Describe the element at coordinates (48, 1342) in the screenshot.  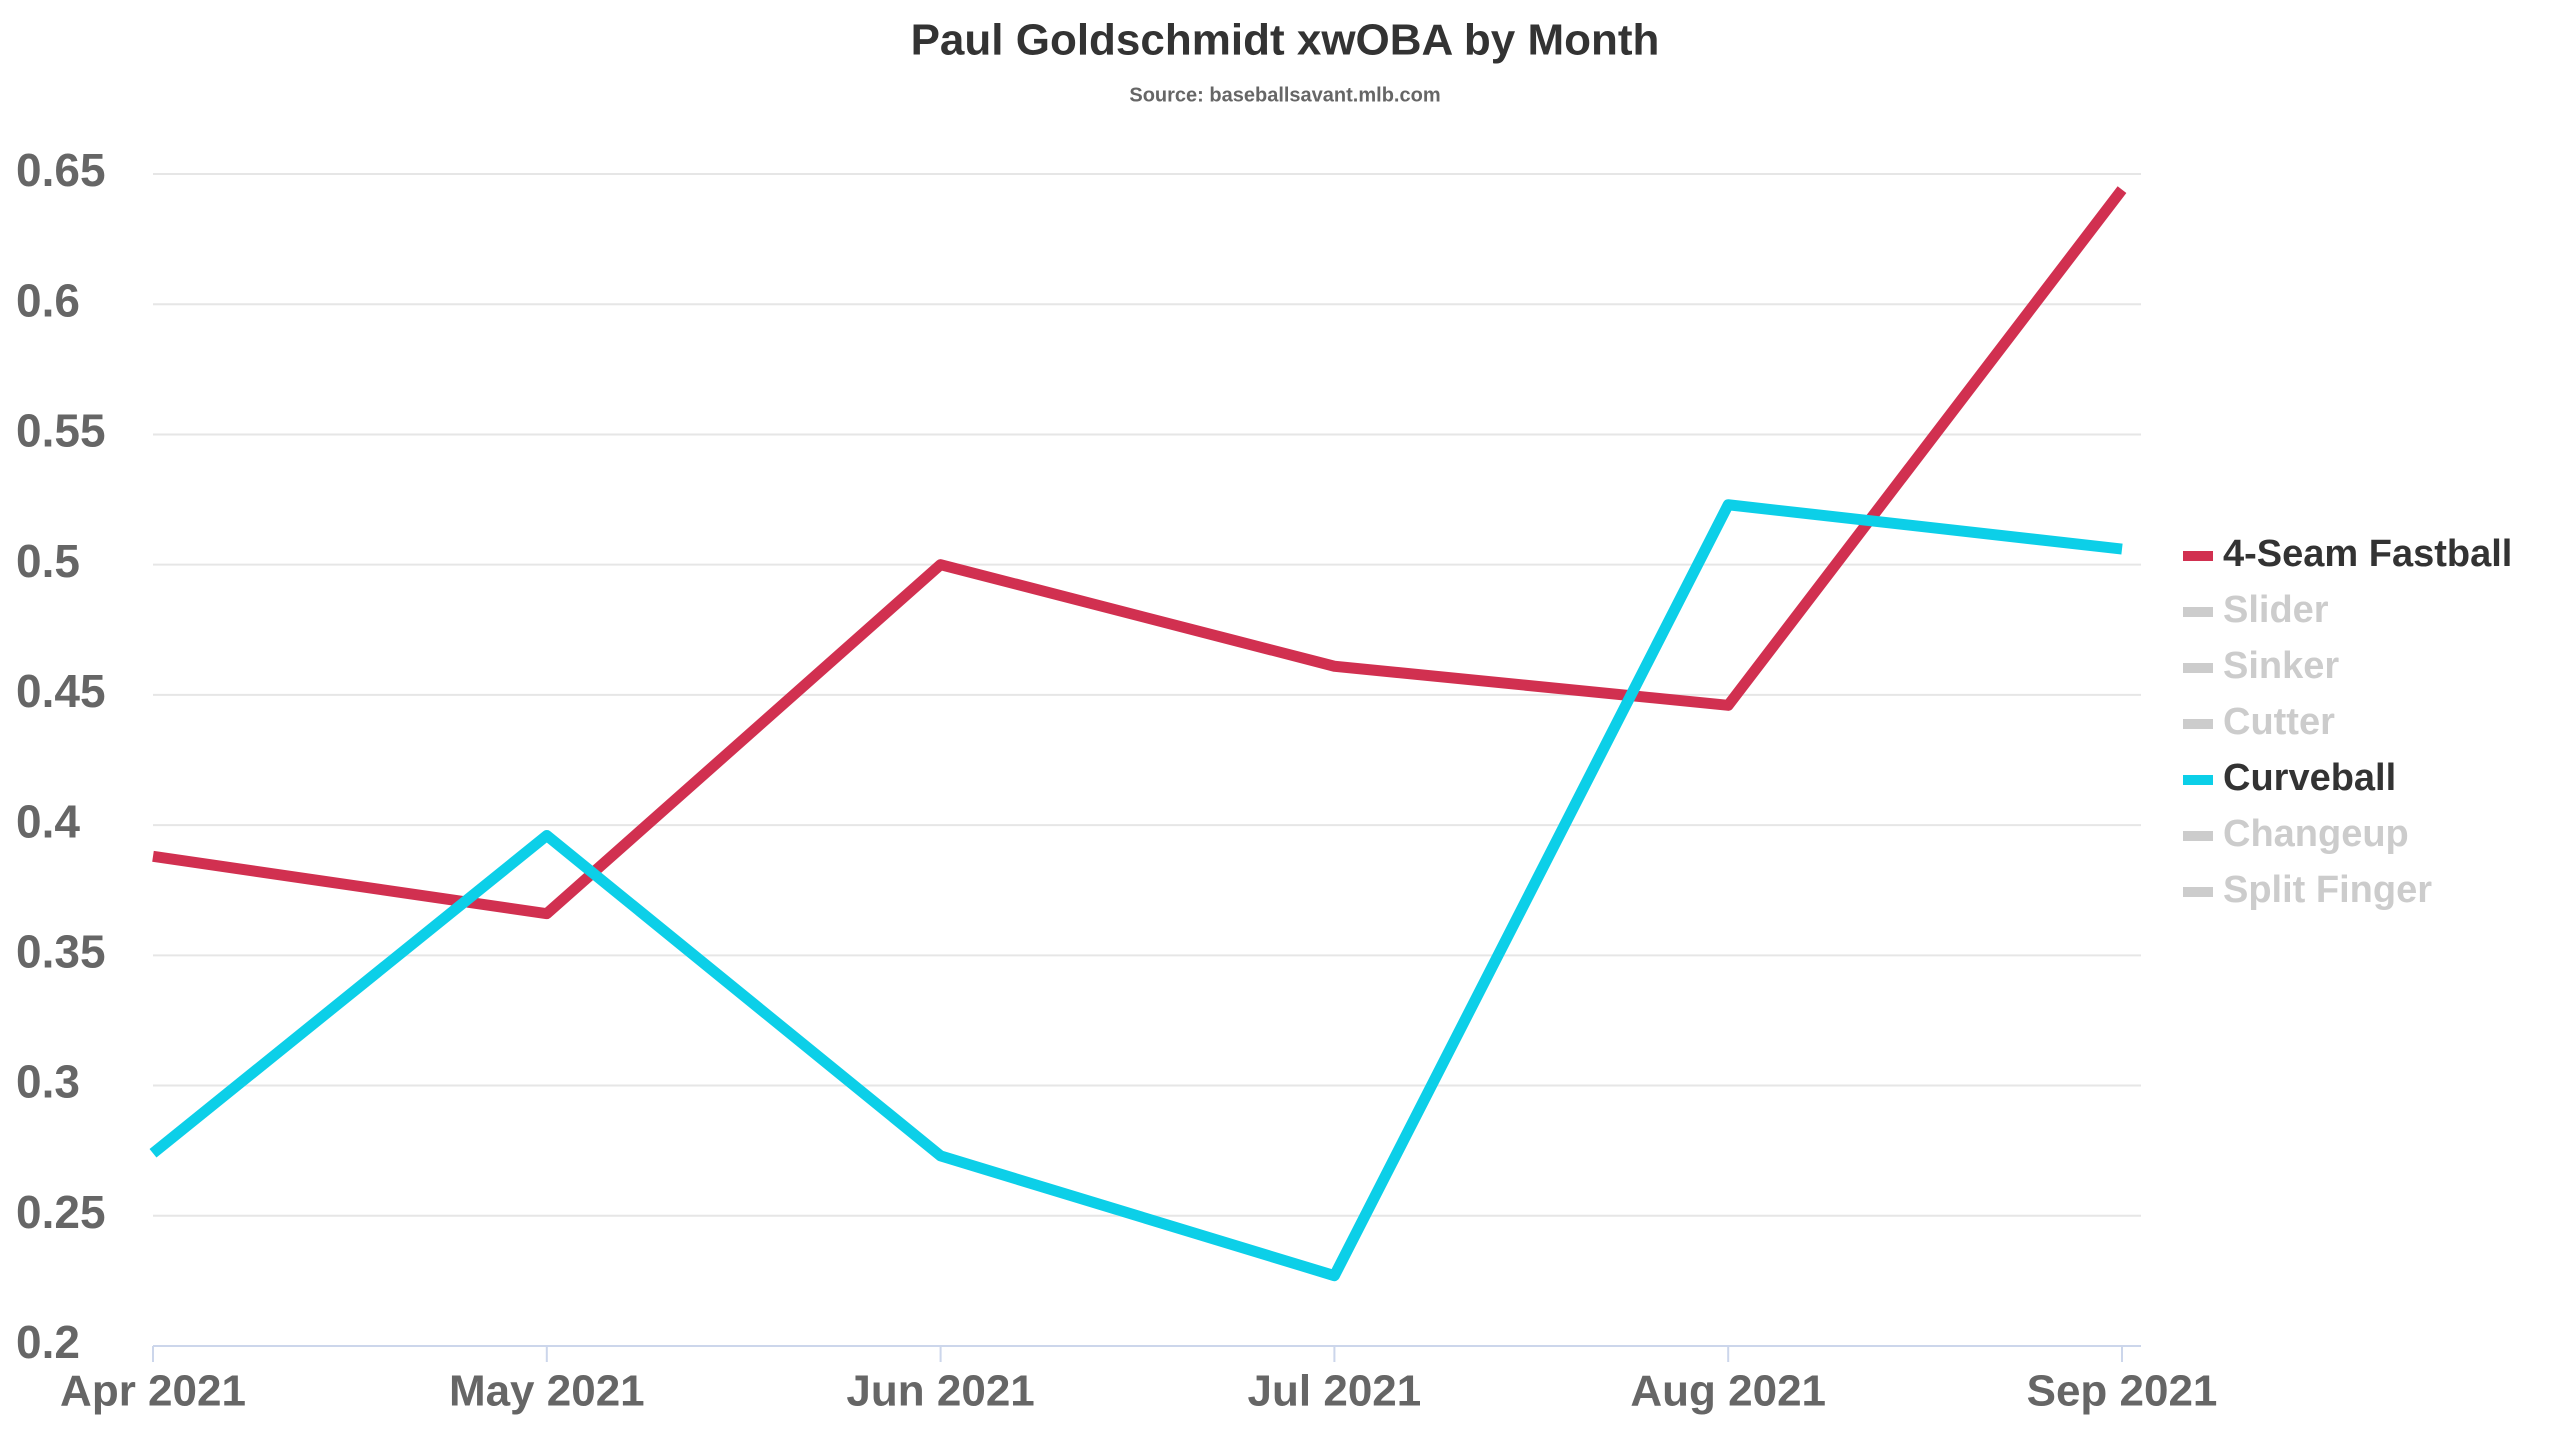
I see `y-tick-label: 0.2` at that location.